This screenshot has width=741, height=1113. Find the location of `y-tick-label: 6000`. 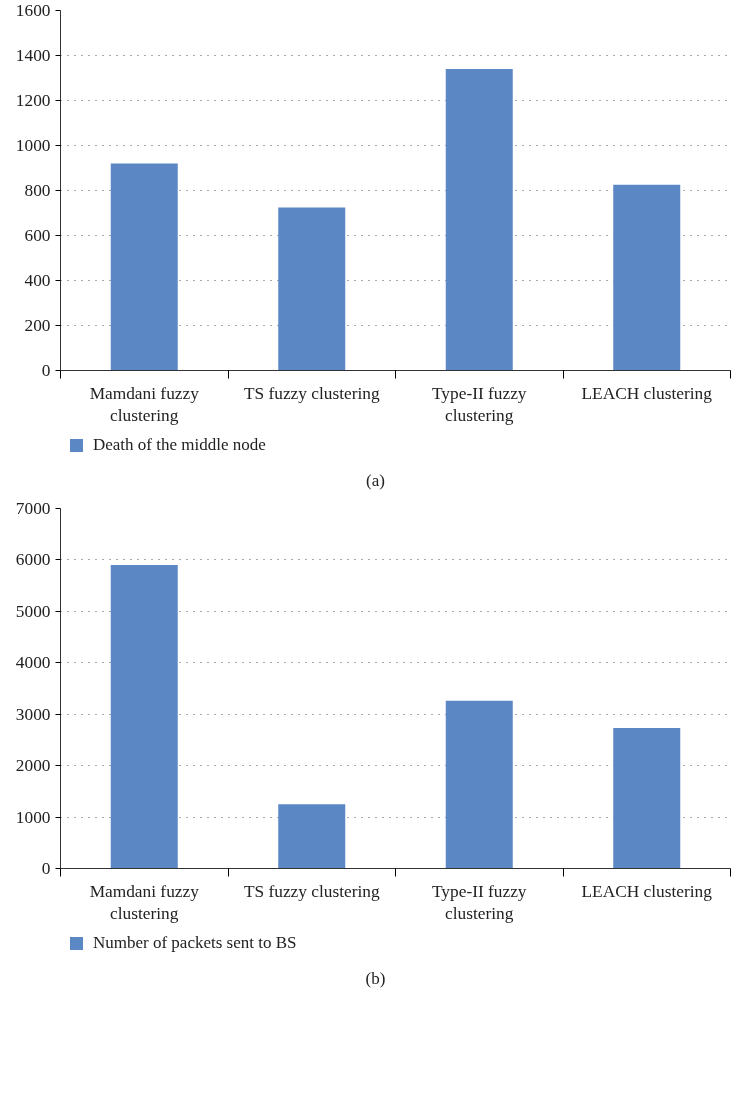

y-tick-label: 6000 is located at coordinates (33, 560).